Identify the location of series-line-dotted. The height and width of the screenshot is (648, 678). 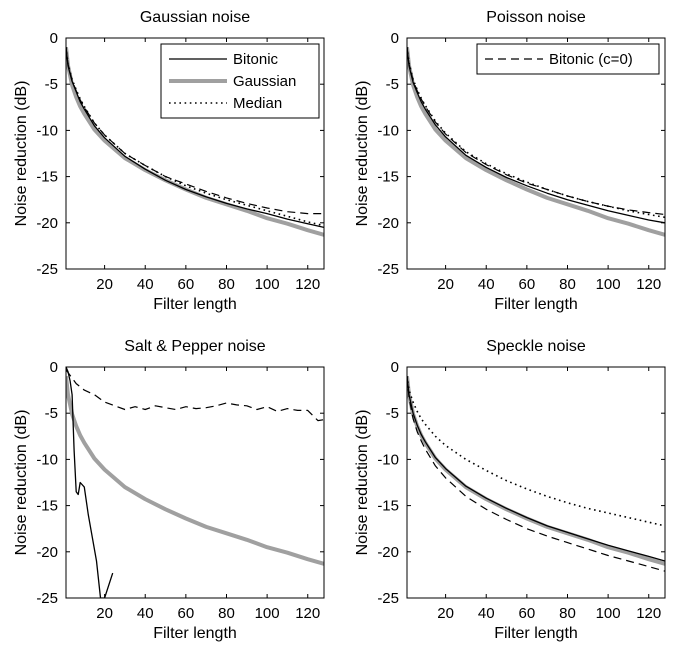
(536, 451).